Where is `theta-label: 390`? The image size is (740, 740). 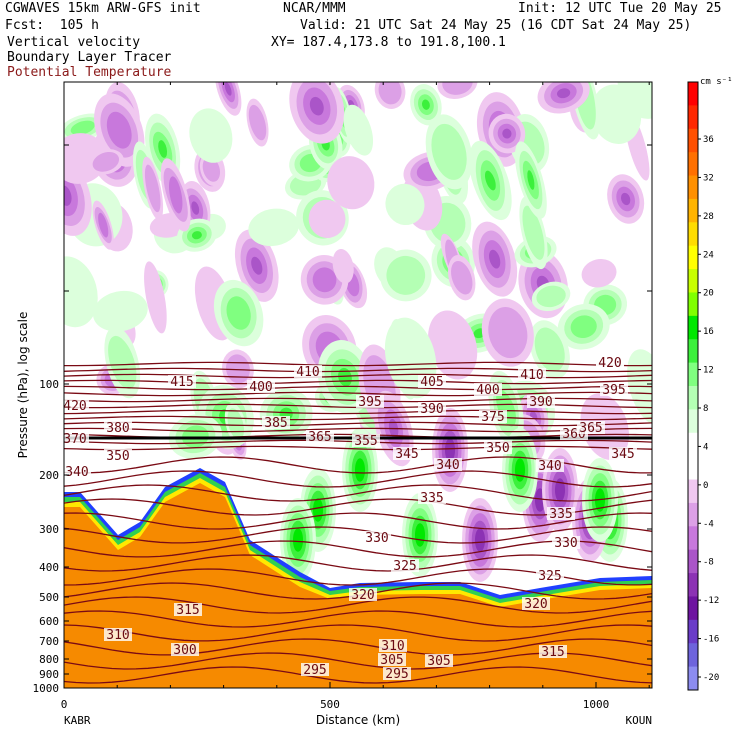
theta-label: 390 is located at coordinates (540, 402).